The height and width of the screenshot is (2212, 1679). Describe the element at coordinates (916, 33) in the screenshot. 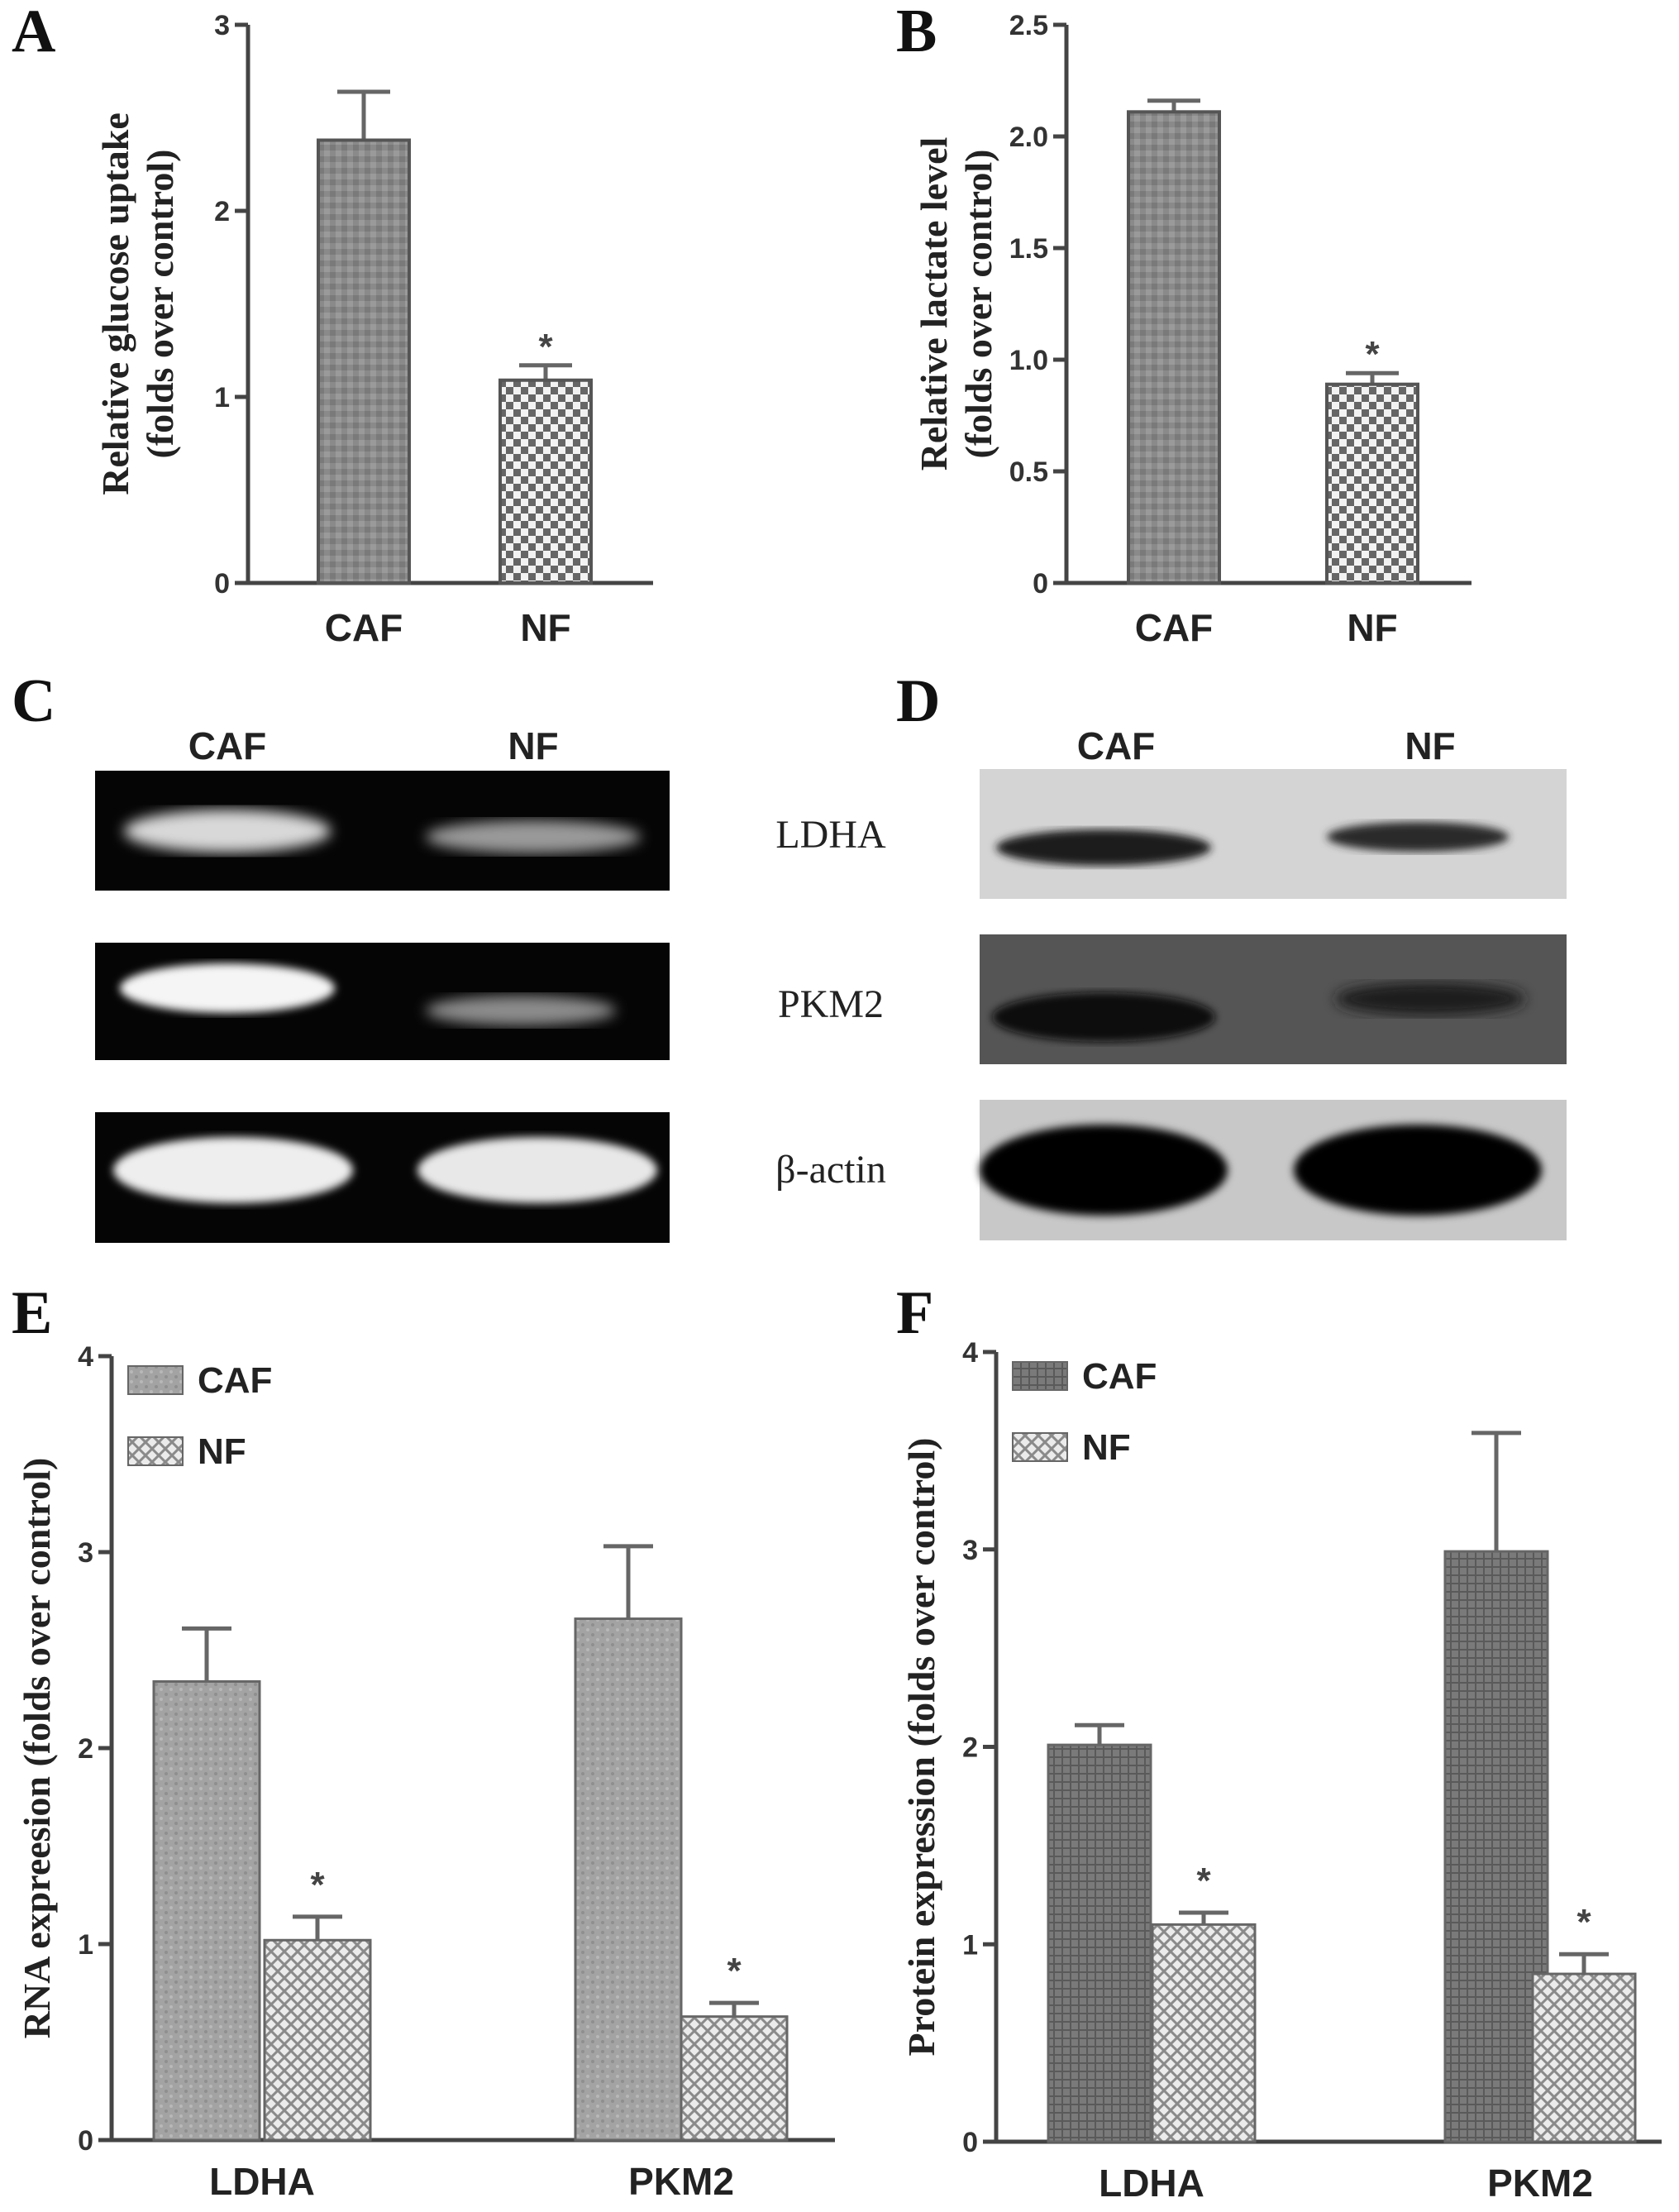

I see `panel-label-b: B` at that location.